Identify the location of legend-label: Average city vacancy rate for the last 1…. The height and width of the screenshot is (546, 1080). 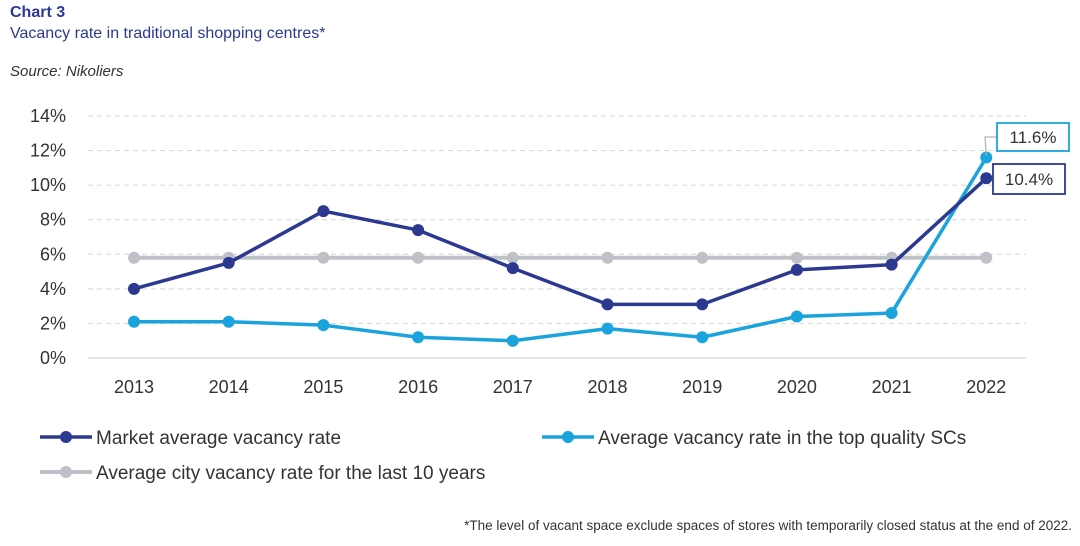
(290, 473).